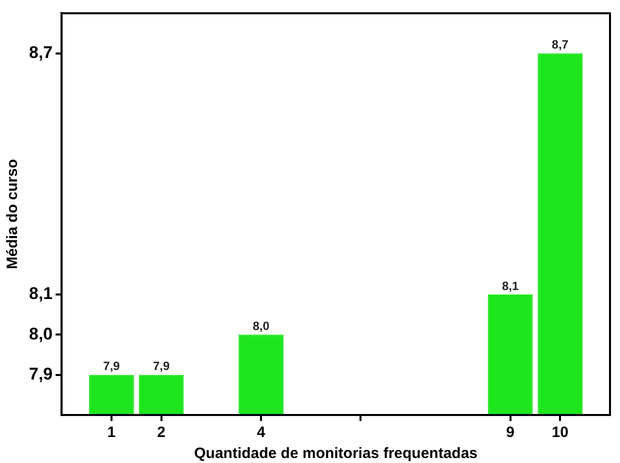  Describe the element at coordinates (510, 285) in the screenshot. I see `data-label: 8,1` at that location.